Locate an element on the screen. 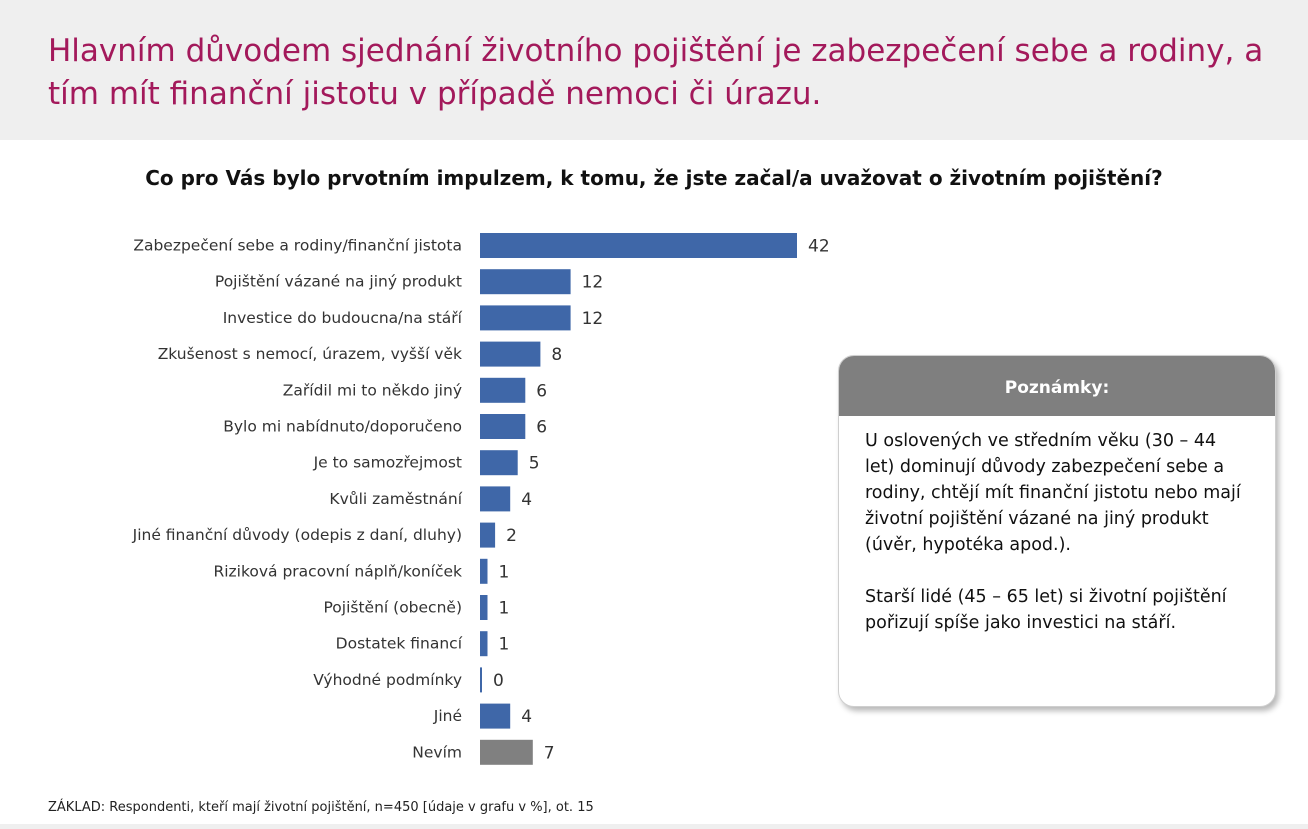 The width and height of the screenshot is (1308, 829). category-label: Riziková pracovní náplň/koníček is located at coordinates (337, 571).